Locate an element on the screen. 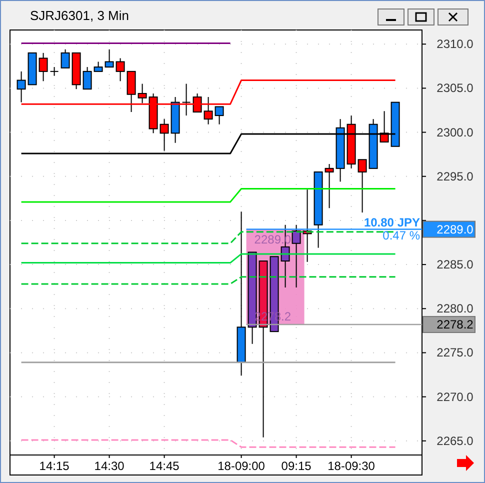 The height and width of the screenshot is (483, 485). ref-line-label: 2278.2 is located at coordinates (455, 325).